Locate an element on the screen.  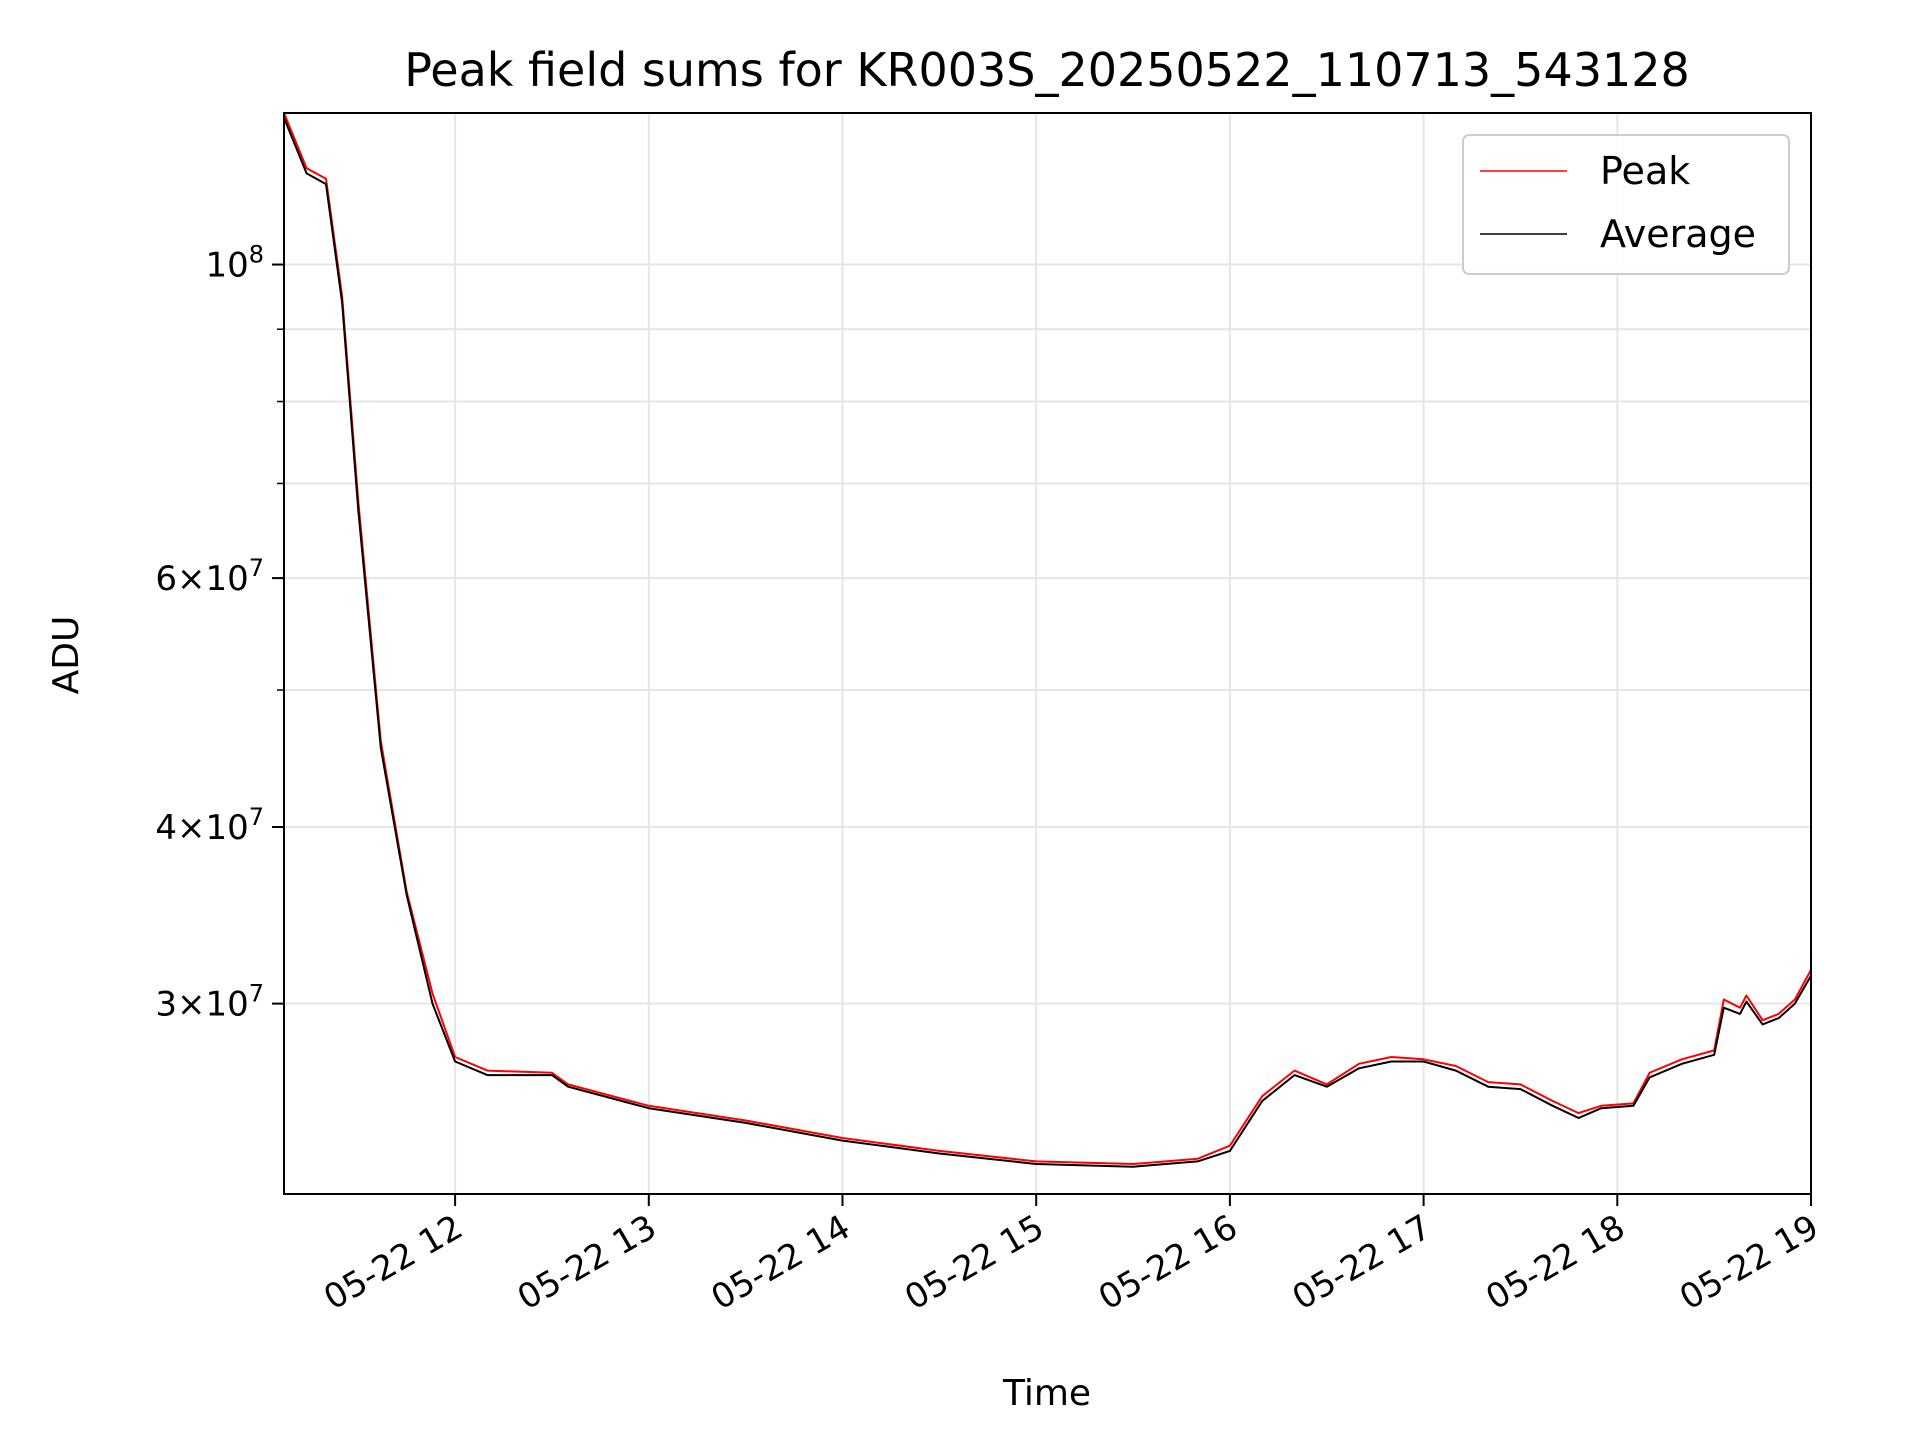
legend-average-label: Average is located at coordinates (1678, 234).